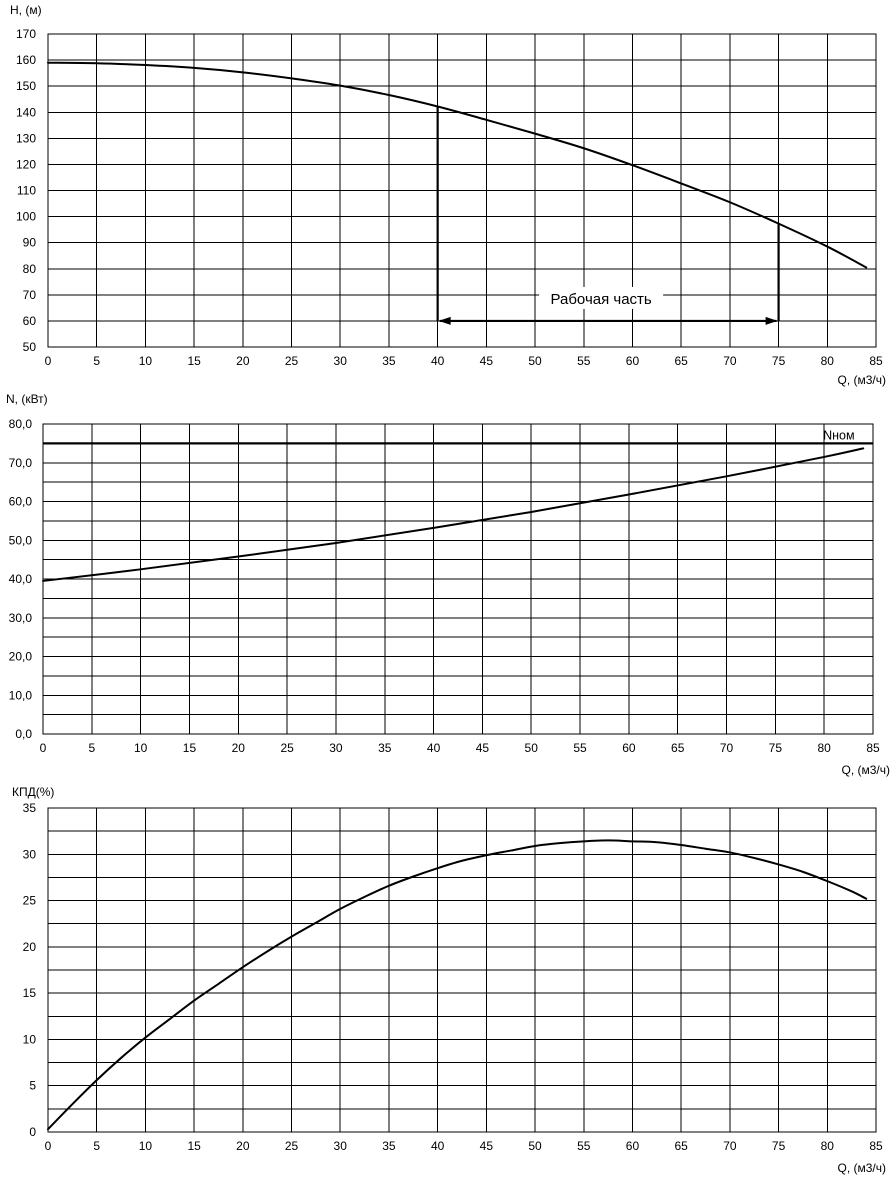 The height and width of the screenshot is (1179, 896). What do you see at coordinates (30, 993) in the screenshot?
I see `y-tick-label: 15` at bounding box center [30, 993].